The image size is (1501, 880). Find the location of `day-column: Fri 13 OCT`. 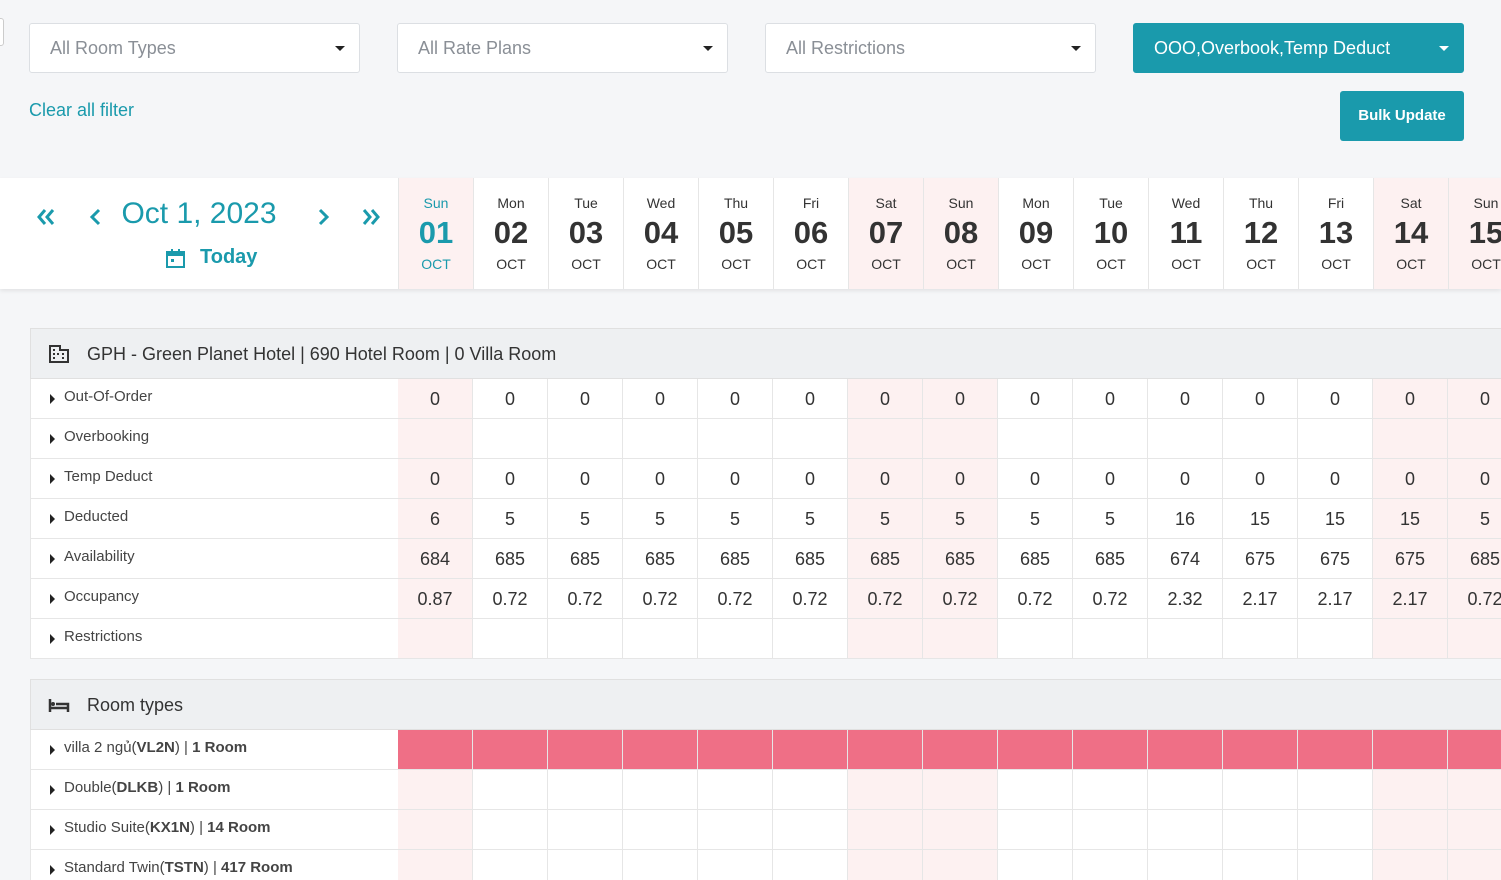

day-column: Fri 13 OCT is located at coordinates (1335, 233).